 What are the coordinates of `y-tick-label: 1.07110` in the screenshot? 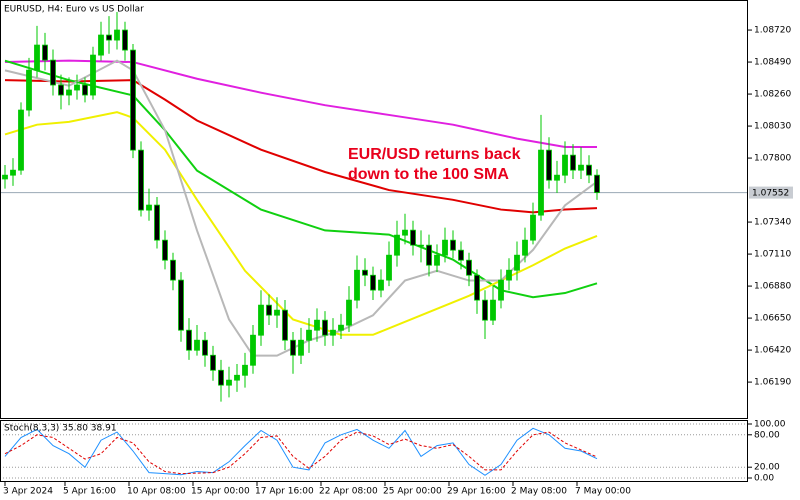 It's located at (772, 255).